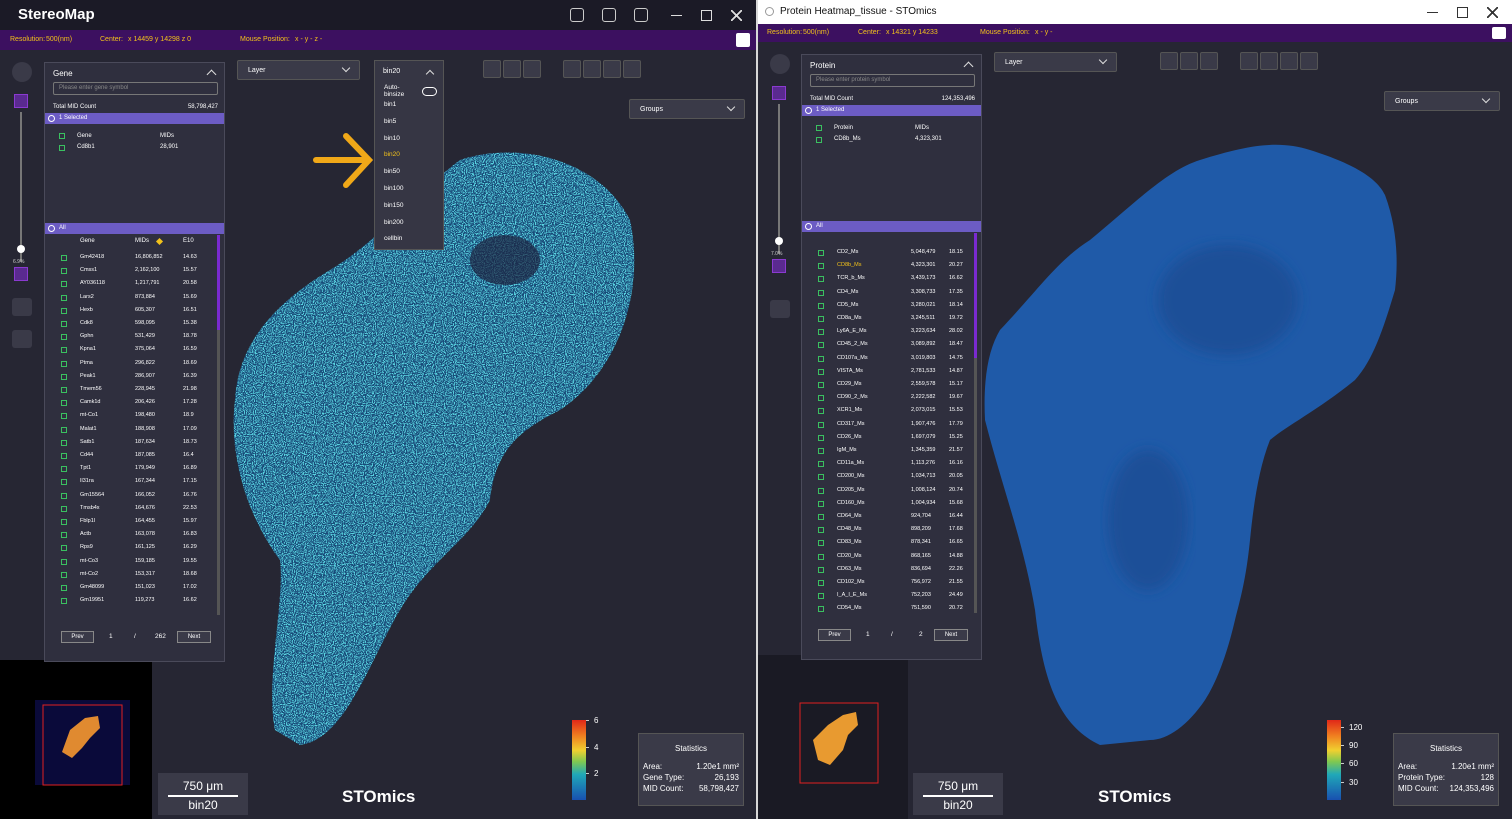 This screenshot has height=819, width=1512. What do you see at coordinates (394, 222) in the screenshot?
I see `bin-option: bin200` at bounding box center [394, 222].